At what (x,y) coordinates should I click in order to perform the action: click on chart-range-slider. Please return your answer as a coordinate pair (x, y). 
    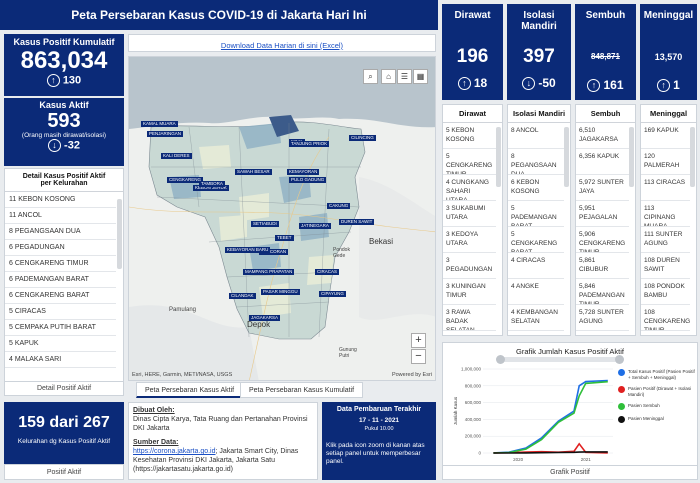
    Looking at the image, I should click on (560, 359).